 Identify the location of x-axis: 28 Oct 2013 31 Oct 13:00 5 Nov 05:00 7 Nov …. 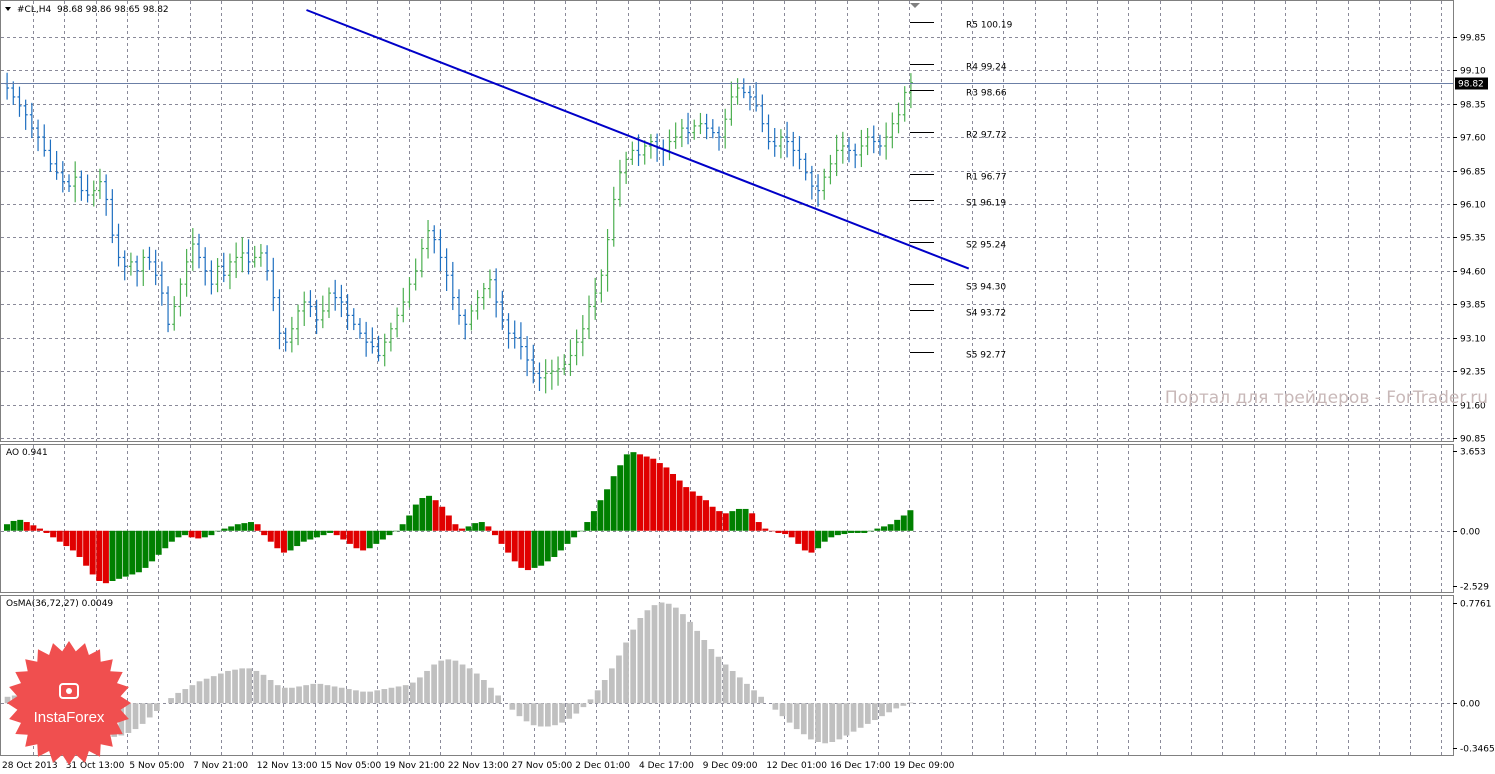
(478, 766).